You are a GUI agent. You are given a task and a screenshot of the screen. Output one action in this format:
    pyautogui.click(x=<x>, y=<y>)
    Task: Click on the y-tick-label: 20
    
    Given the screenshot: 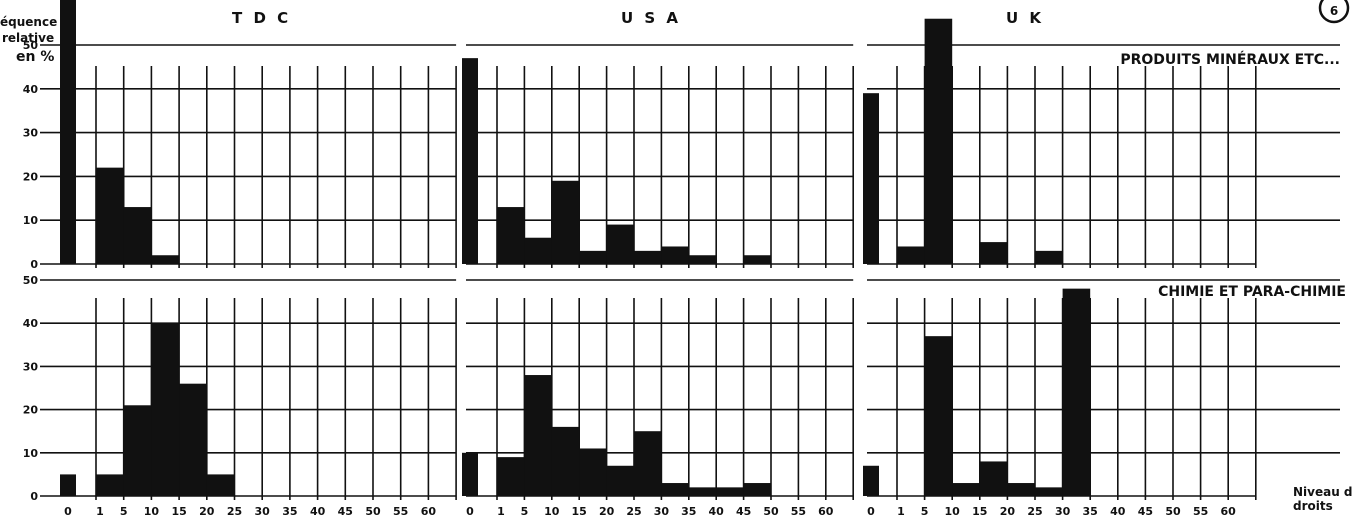 What is the action you would take?
    pyautogui.click(x=31, y=410)
    